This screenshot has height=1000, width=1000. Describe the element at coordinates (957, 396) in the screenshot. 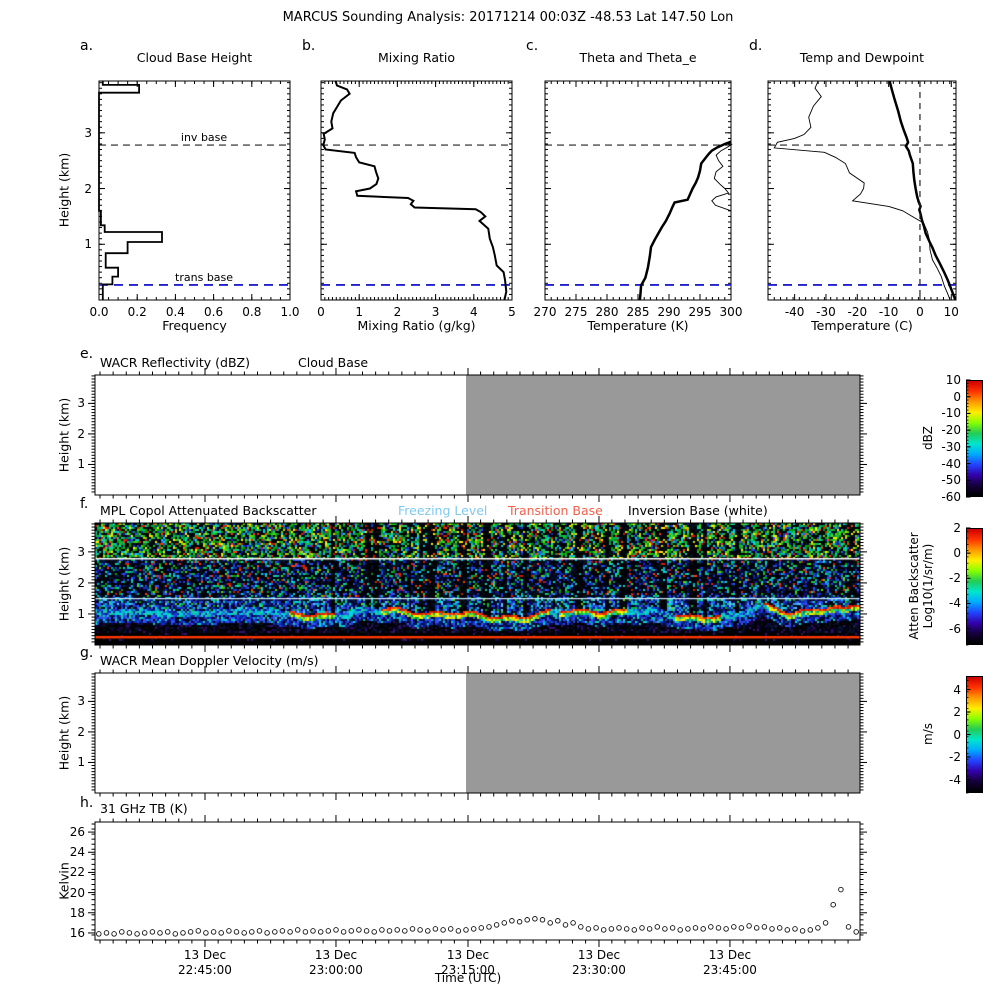

I see `colorbar-tick-label: 0` at that location.